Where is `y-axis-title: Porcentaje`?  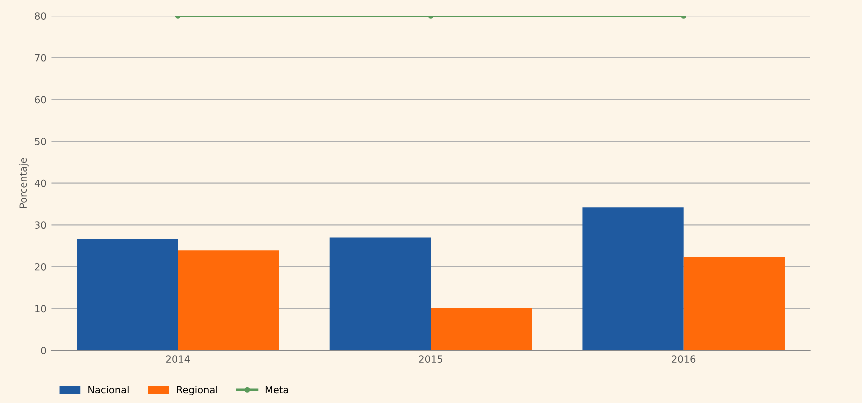 y-axis-title: Porcentaje is located at coordinates (24, 183).